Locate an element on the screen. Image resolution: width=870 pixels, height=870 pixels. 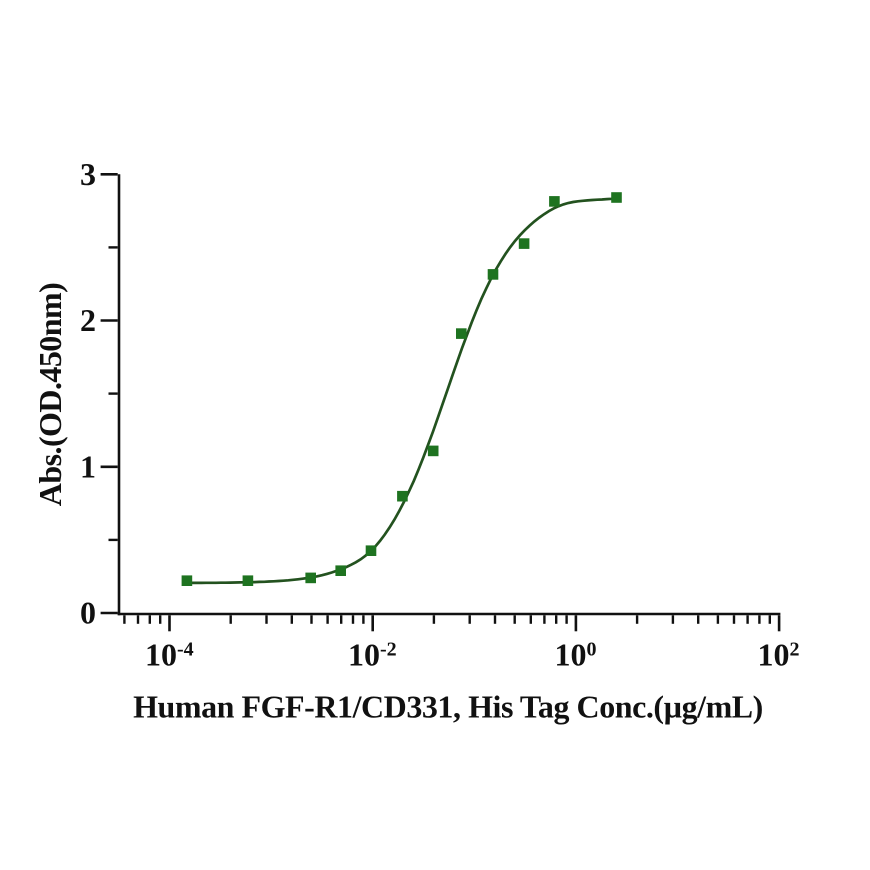
svg-text: 3 is located at coordinates (88, 174).